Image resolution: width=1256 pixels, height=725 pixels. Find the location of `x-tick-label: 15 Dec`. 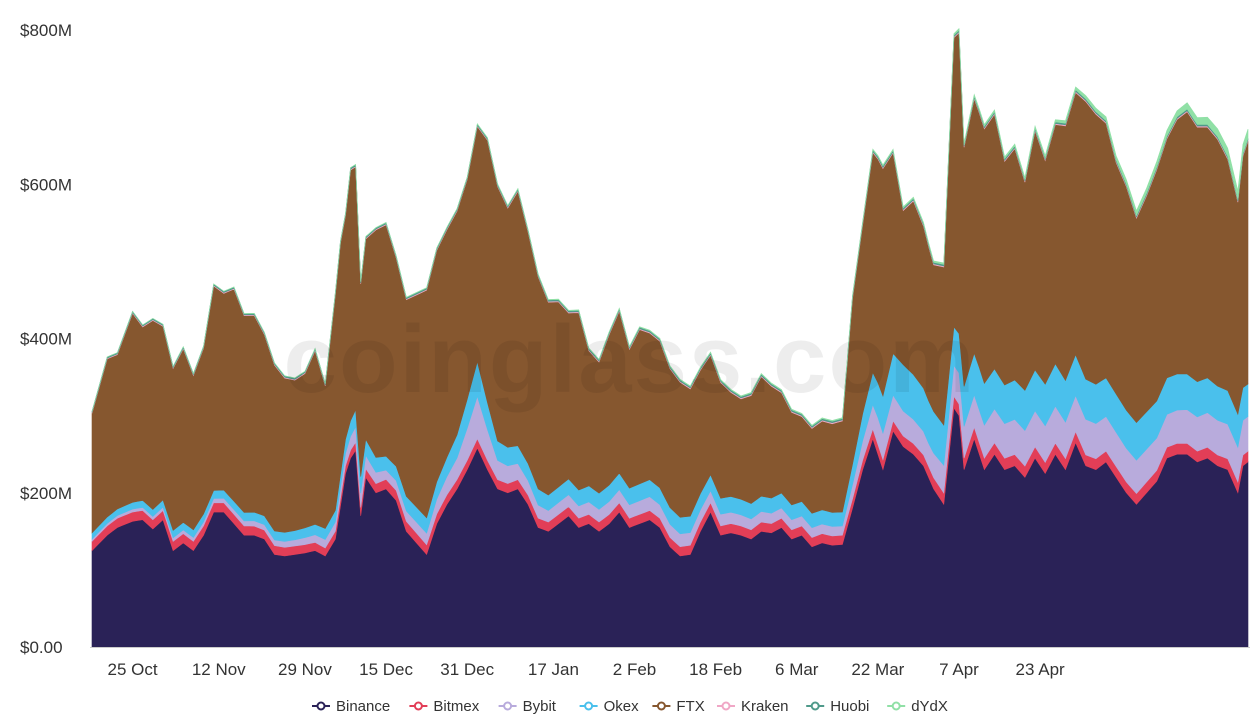

x-tick-label: 15 Dec is located at coordinates (386, 669).